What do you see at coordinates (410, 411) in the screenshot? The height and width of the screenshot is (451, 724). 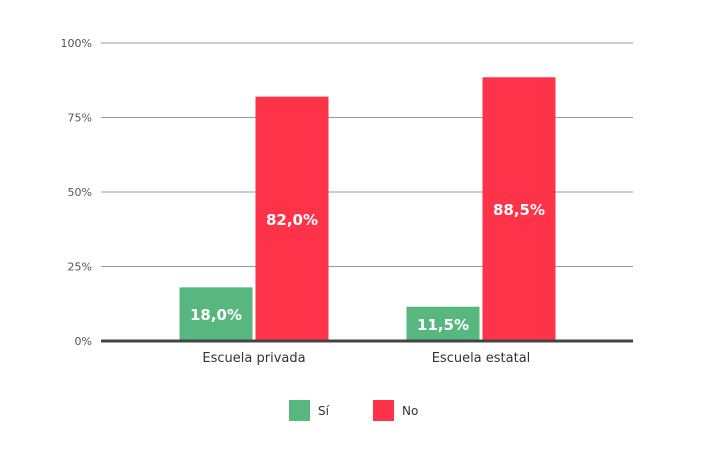 I see `legend-label: No` at bounding box center [410, 411].